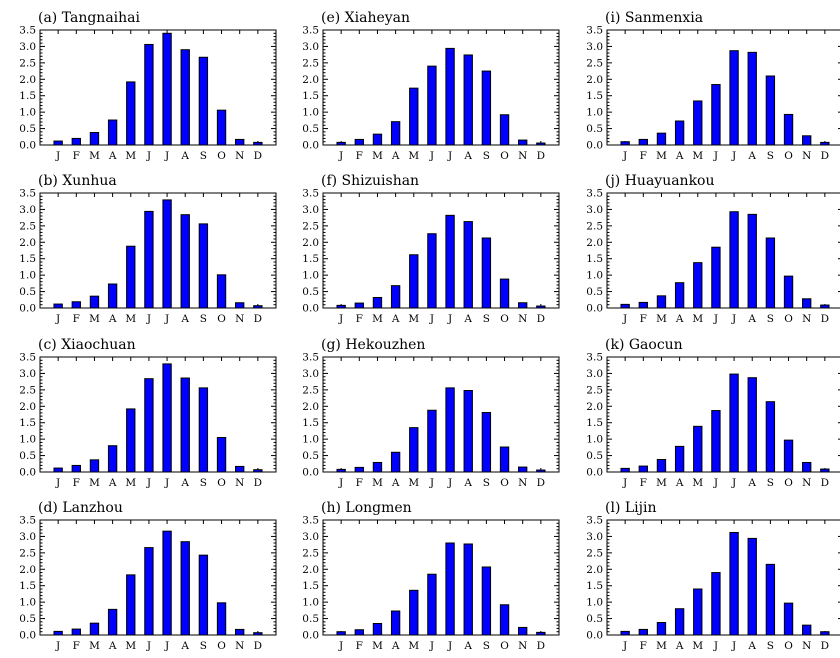  What do you see at coordinates (365, 18) in the screenshot?
I see `panel-title: (e) Xiaheyan` at bounding box center [365, 18].